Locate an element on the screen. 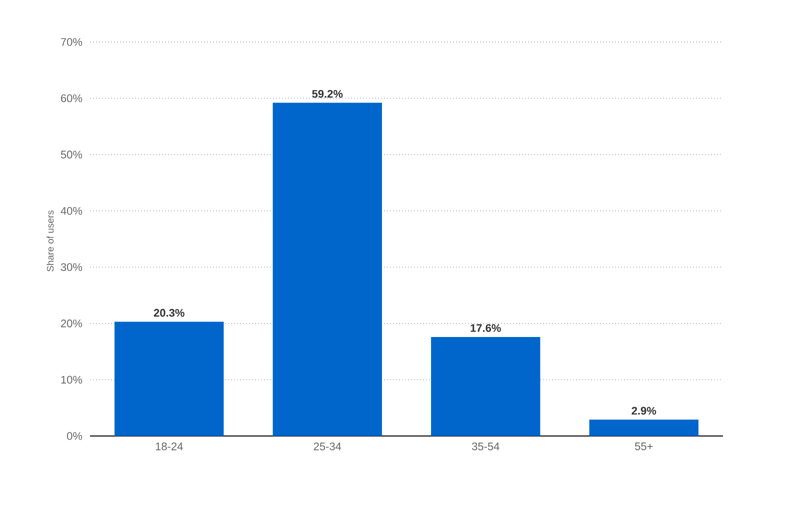 The width and height of the screenshot is (790, 507). y-axis-title: Share of users is located at coordinates (50, 241).